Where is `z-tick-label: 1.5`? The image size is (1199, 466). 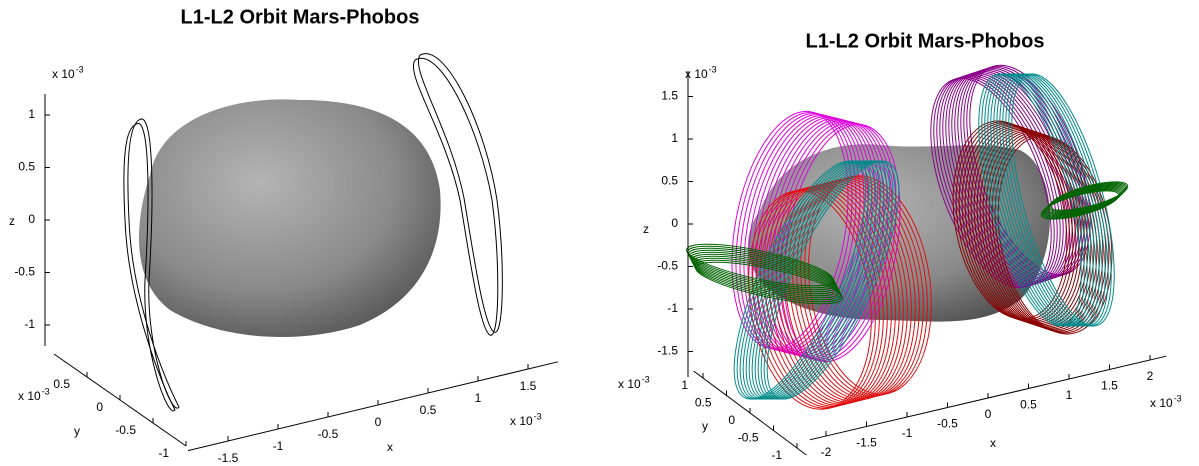 z-tick-label: 1.5 is located at coordinates (669, 96).